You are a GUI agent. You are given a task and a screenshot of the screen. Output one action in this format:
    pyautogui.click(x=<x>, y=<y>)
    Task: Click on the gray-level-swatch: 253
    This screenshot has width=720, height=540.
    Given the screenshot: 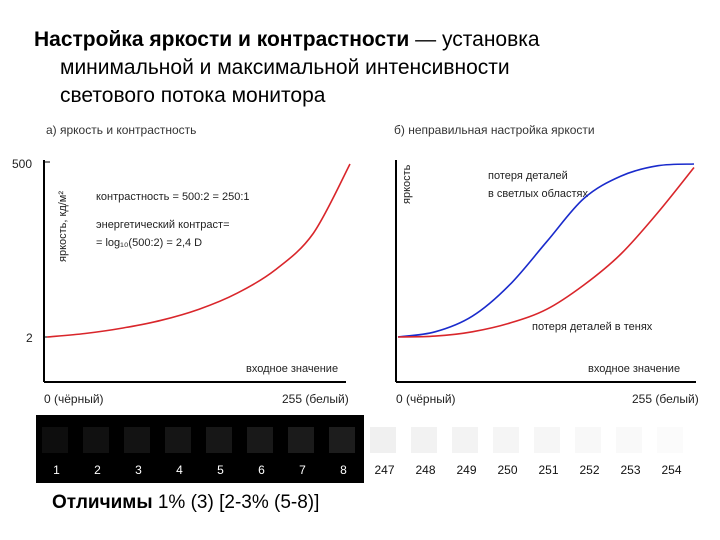 What is the action you would take?
    pyautogui.click(x=630, y=449)
    